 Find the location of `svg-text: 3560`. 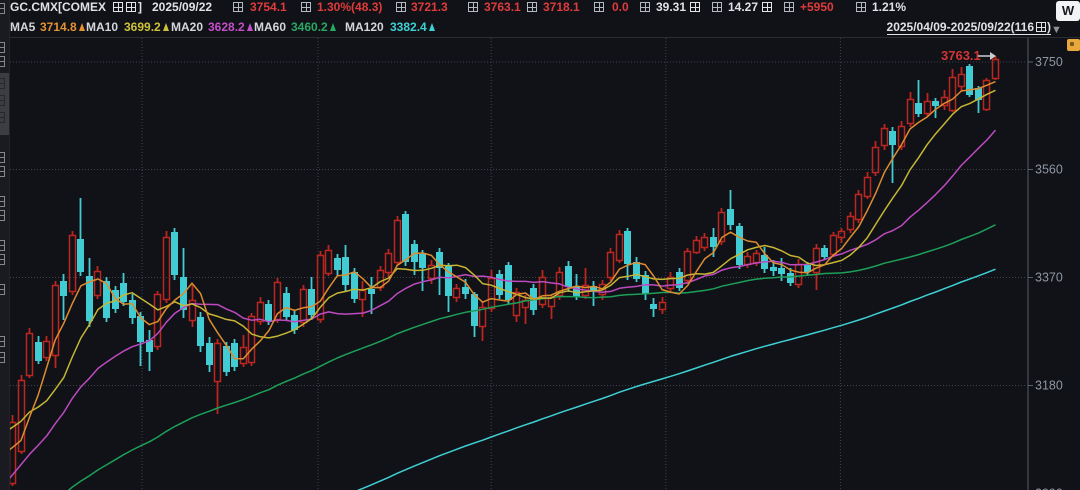

svg-text: 3560 is located at coordinates (1049, 170).